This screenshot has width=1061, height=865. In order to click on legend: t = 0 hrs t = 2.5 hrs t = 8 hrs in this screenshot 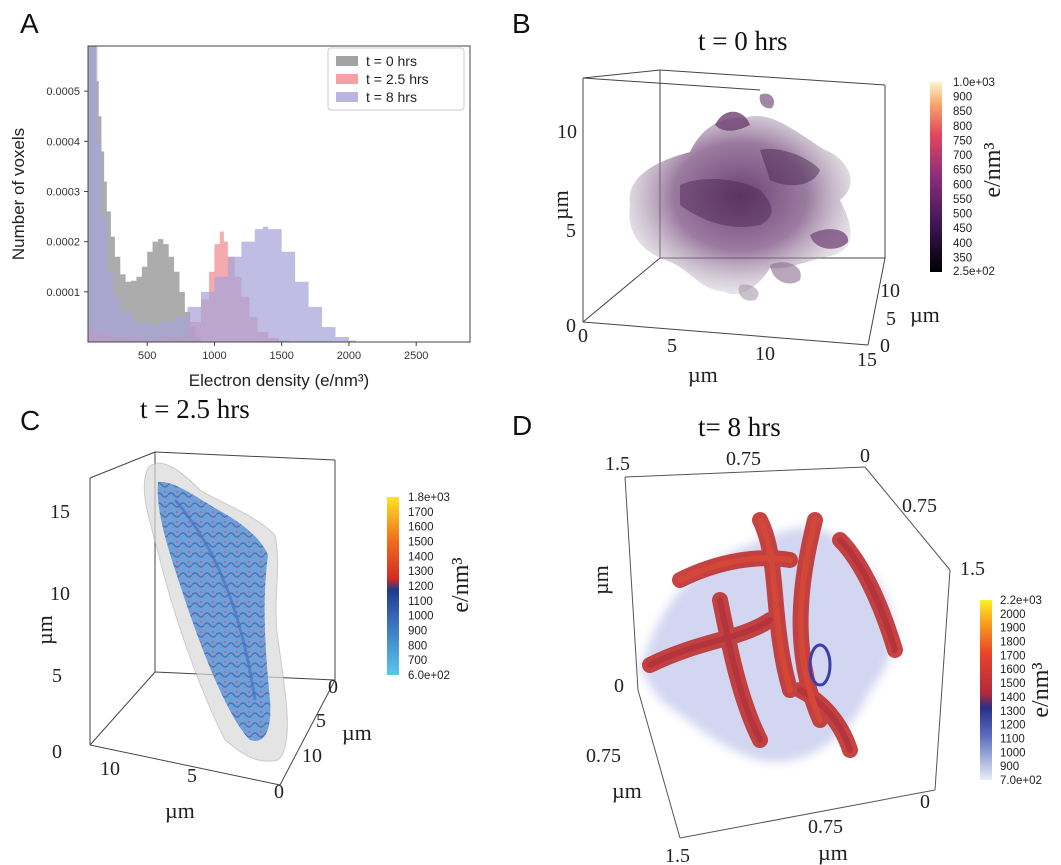, I will do `click(396, 79)`.